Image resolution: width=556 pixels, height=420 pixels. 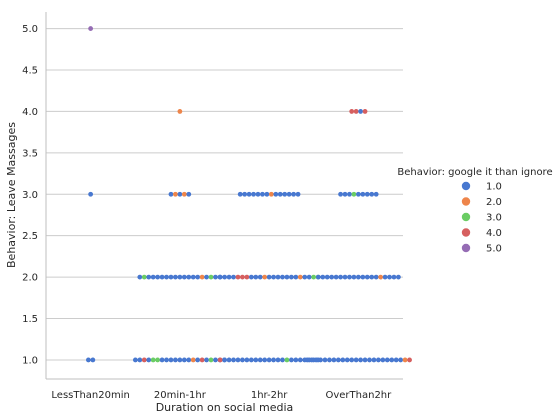 What do you see at coordinates (90, 395) in the screenshot?
I see `x-tick-label: LessThan20min` at bounding box center [90, 395].